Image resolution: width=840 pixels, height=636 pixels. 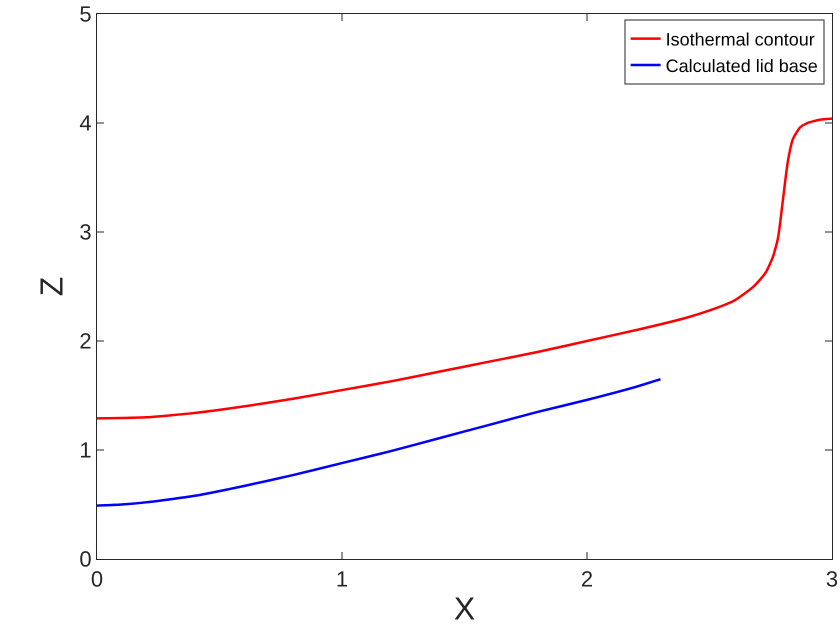 What do you see at coordinates (85, 559) in the screenshot?
I see `y-tick-label: 0` at bounding box center [85, 559].